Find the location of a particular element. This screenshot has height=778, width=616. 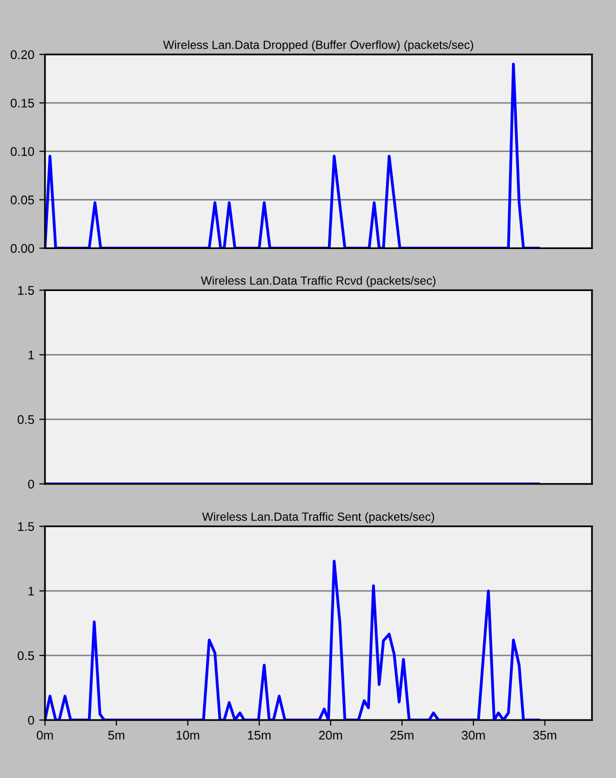

chart-title: Wireless Lan.Data Dropped (Buffer Overflow) (packets/sec) is located at coordinates (318, 46).